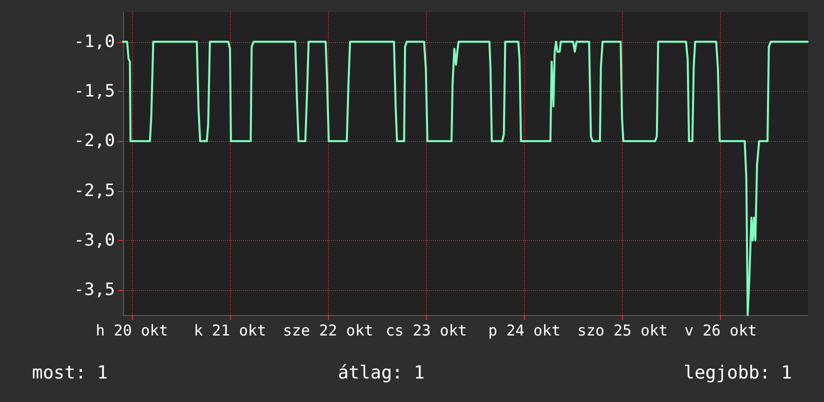 The image size is (824, 402). What do you see at coordinates (738, 373) in the screenshot?
I see `text: legjobb: 1` at bounding box center [738, 373].